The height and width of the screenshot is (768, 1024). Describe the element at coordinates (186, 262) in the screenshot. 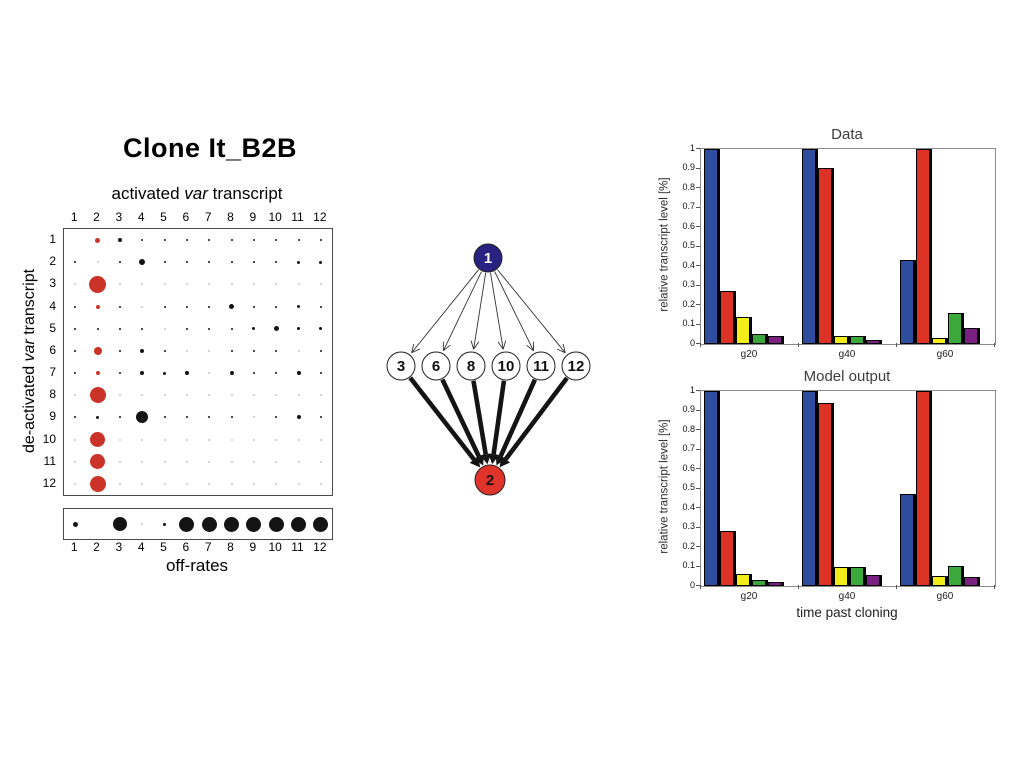

I see `matrix-dot-r2-c6` at that location.